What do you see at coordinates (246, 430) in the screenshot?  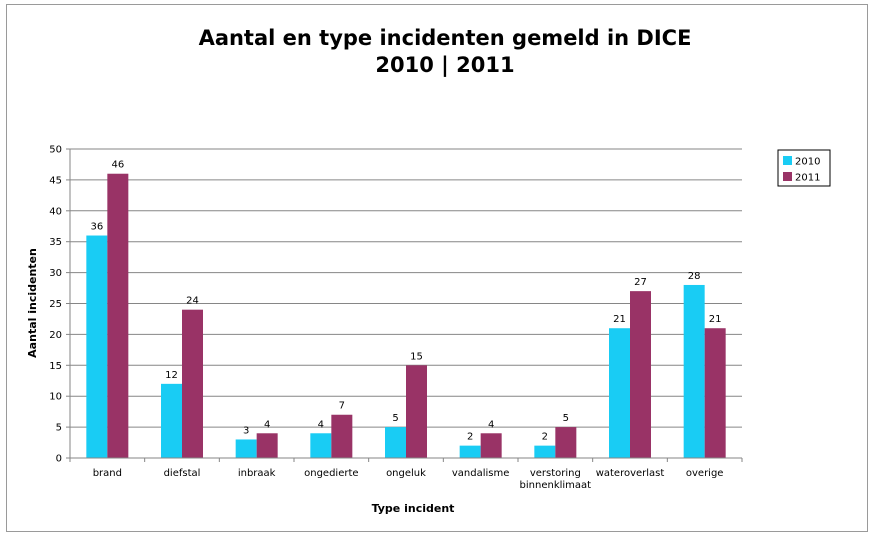 I see `data-label: 3` at bounding box center [246, 430].